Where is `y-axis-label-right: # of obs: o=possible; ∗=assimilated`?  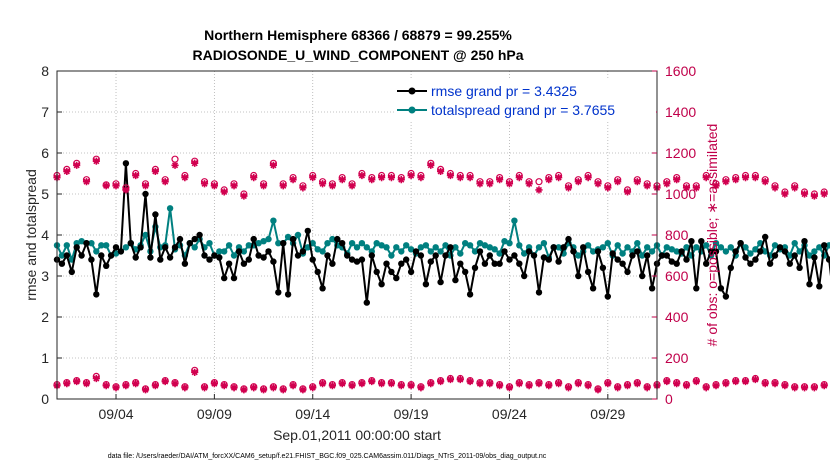 y-axis-label-right: # of obs: o=possible; ∗=assimilated is located at coordinates (712, 235).